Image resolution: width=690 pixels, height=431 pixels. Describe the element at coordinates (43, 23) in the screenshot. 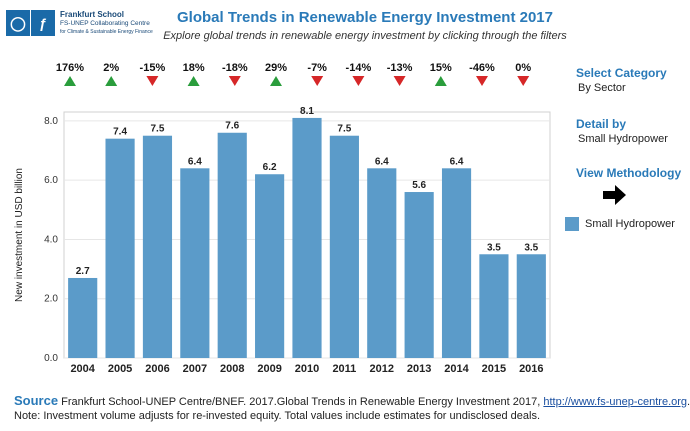

I see `fs-logo-icon: ƒ` at that location.